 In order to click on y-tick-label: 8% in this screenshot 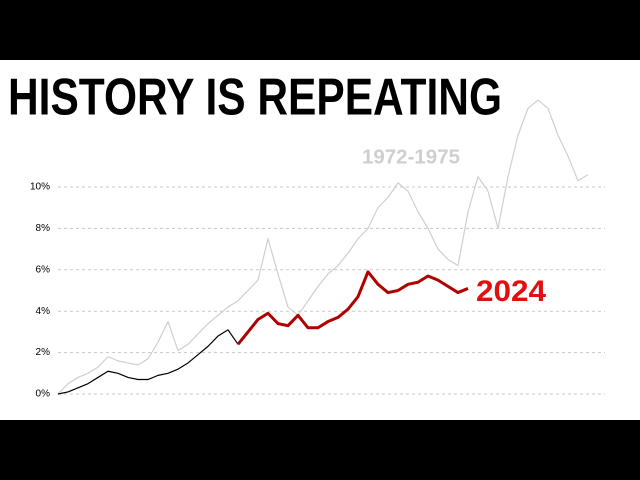, I will do `click(43, 228)`.